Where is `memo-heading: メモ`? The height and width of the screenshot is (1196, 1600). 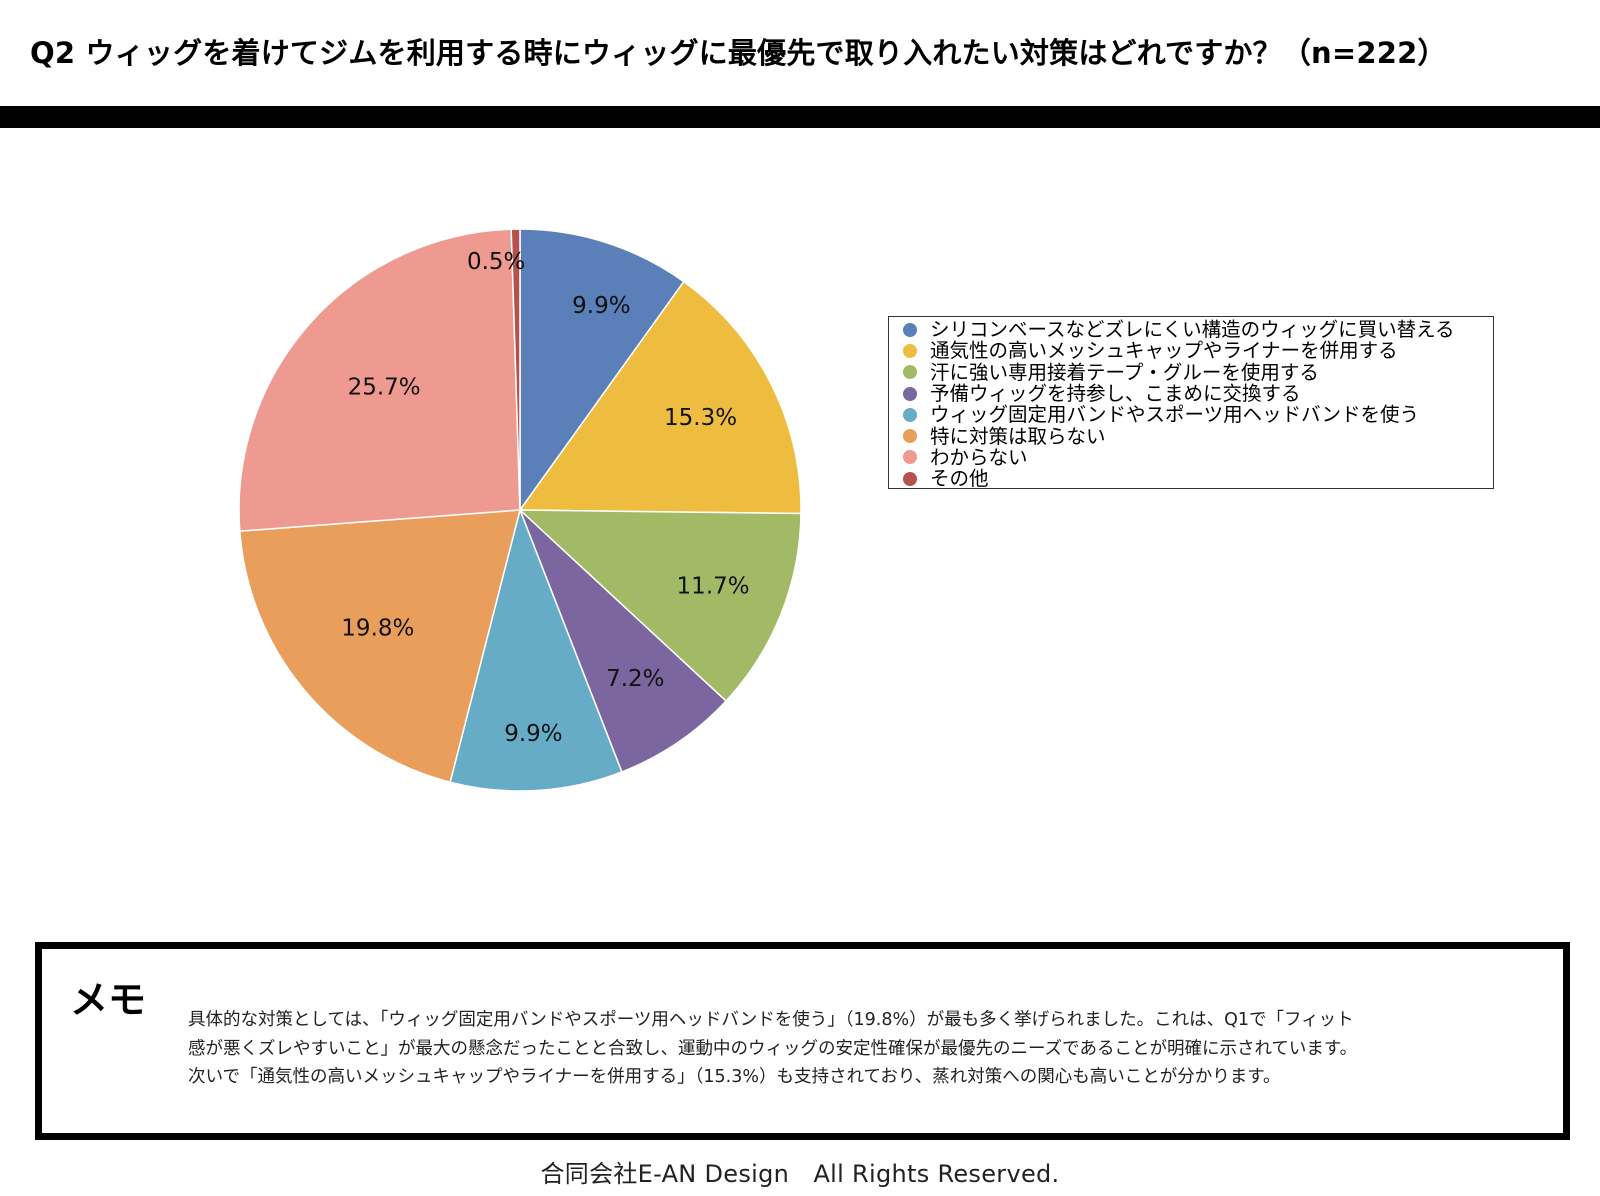
memo-heading: メモ is located at coordinates (108, 1000).